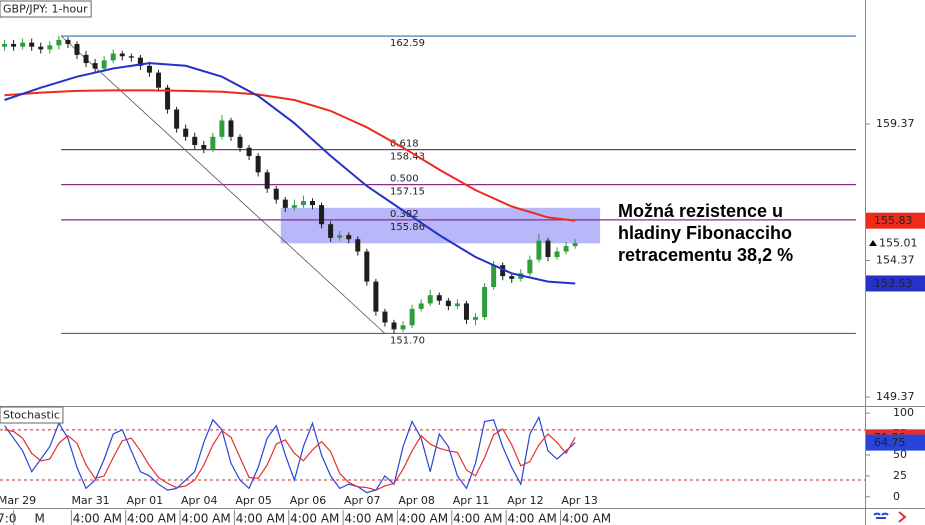  What do you see at coordinates (898, 243) in the screenshot?
I see `last-price: 155.01` at bounding box center [898, 243].